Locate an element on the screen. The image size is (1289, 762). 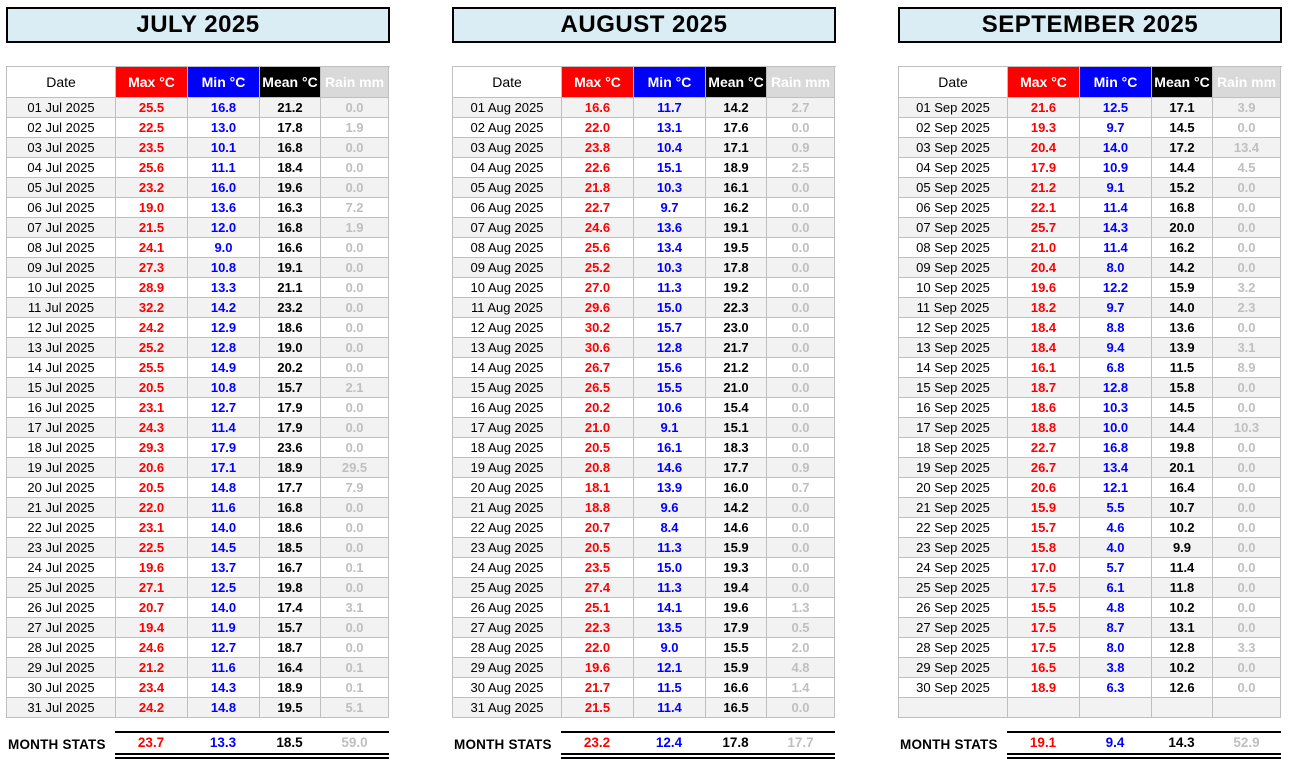
max-cell: 15.5 is located at coordinates (1044, 608).